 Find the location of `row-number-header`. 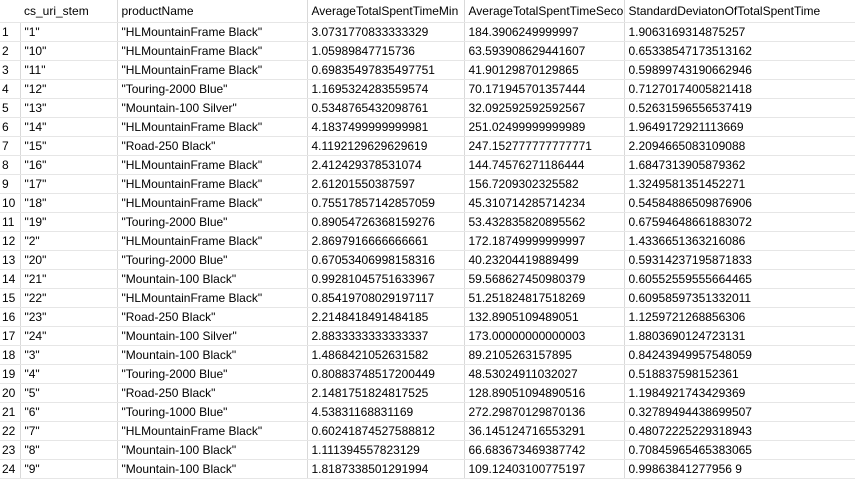

row-number-header is located at coordinates (10, 11).